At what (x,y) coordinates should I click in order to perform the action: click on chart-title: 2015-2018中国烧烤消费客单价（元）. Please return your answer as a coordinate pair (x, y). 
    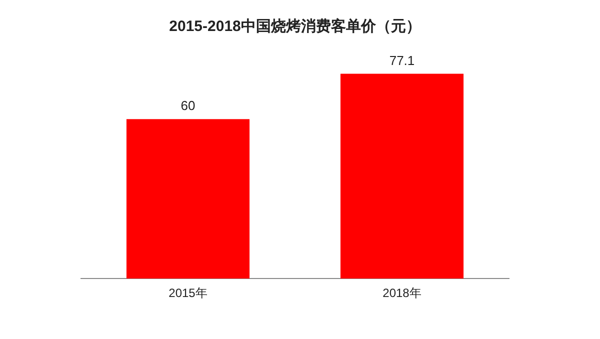
    Looking at the image, I should click on (295, 26).